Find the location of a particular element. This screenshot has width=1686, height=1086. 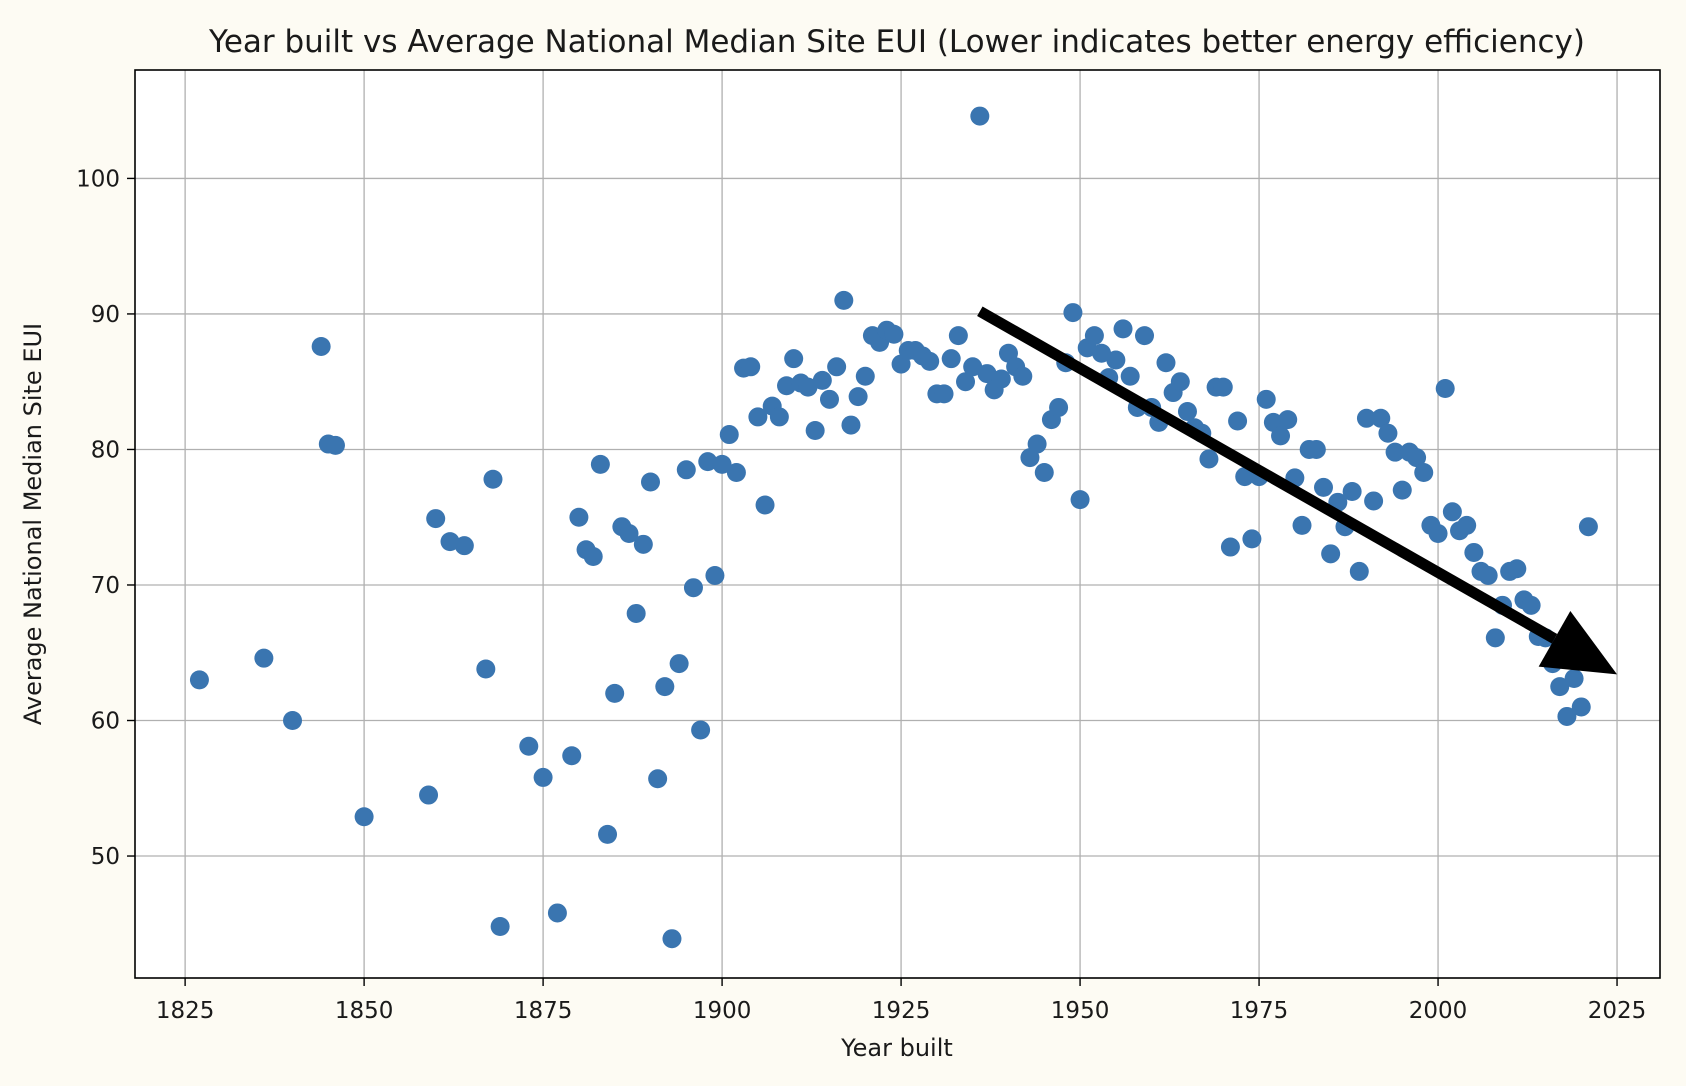

y-axis-title: Average National Median Site EUI is located at coordinates (33, 524).